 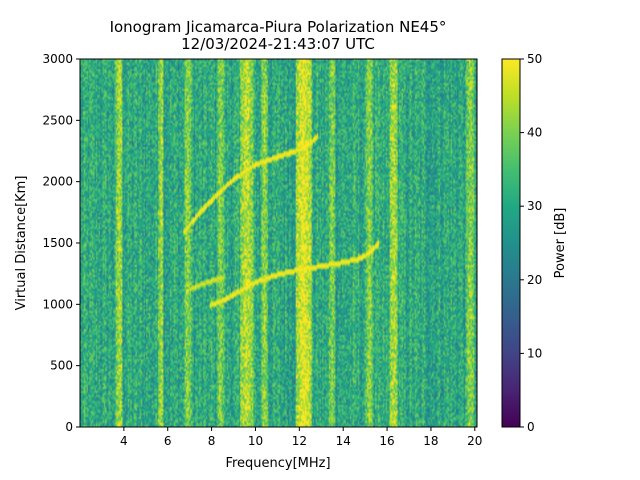 What do you see at coordinates (168, 441) in the screenshot?
I see `x-tick-label: 6` at bounding box center [168, 441].